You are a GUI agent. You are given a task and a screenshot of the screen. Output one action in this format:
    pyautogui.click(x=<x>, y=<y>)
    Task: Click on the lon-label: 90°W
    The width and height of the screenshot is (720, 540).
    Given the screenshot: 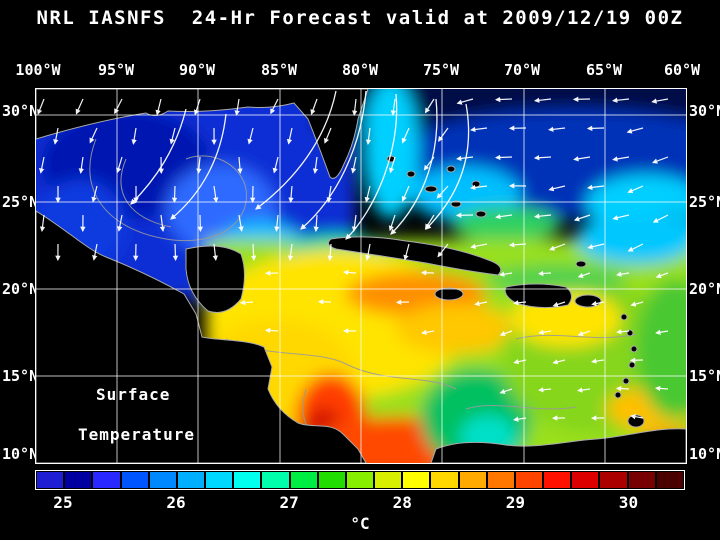 What is the action you would take?
    pyautogui.click(x=197, y=70)
    